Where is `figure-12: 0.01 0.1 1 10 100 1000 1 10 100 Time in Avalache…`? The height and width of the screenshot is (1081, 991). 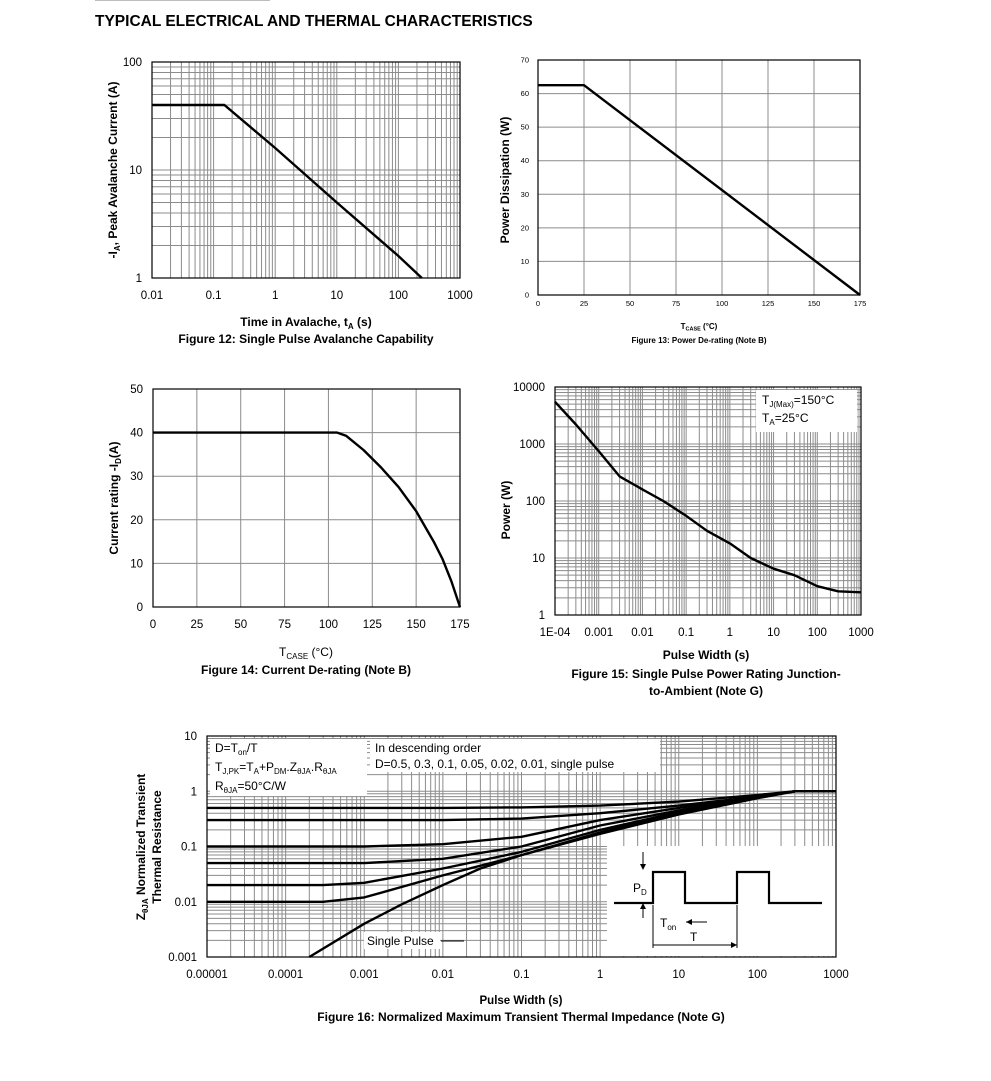
figure-12: 0.01 0.1 1 10 100 1000 1 10 100 Time in Avalache… is located at coordinates (289, 201).